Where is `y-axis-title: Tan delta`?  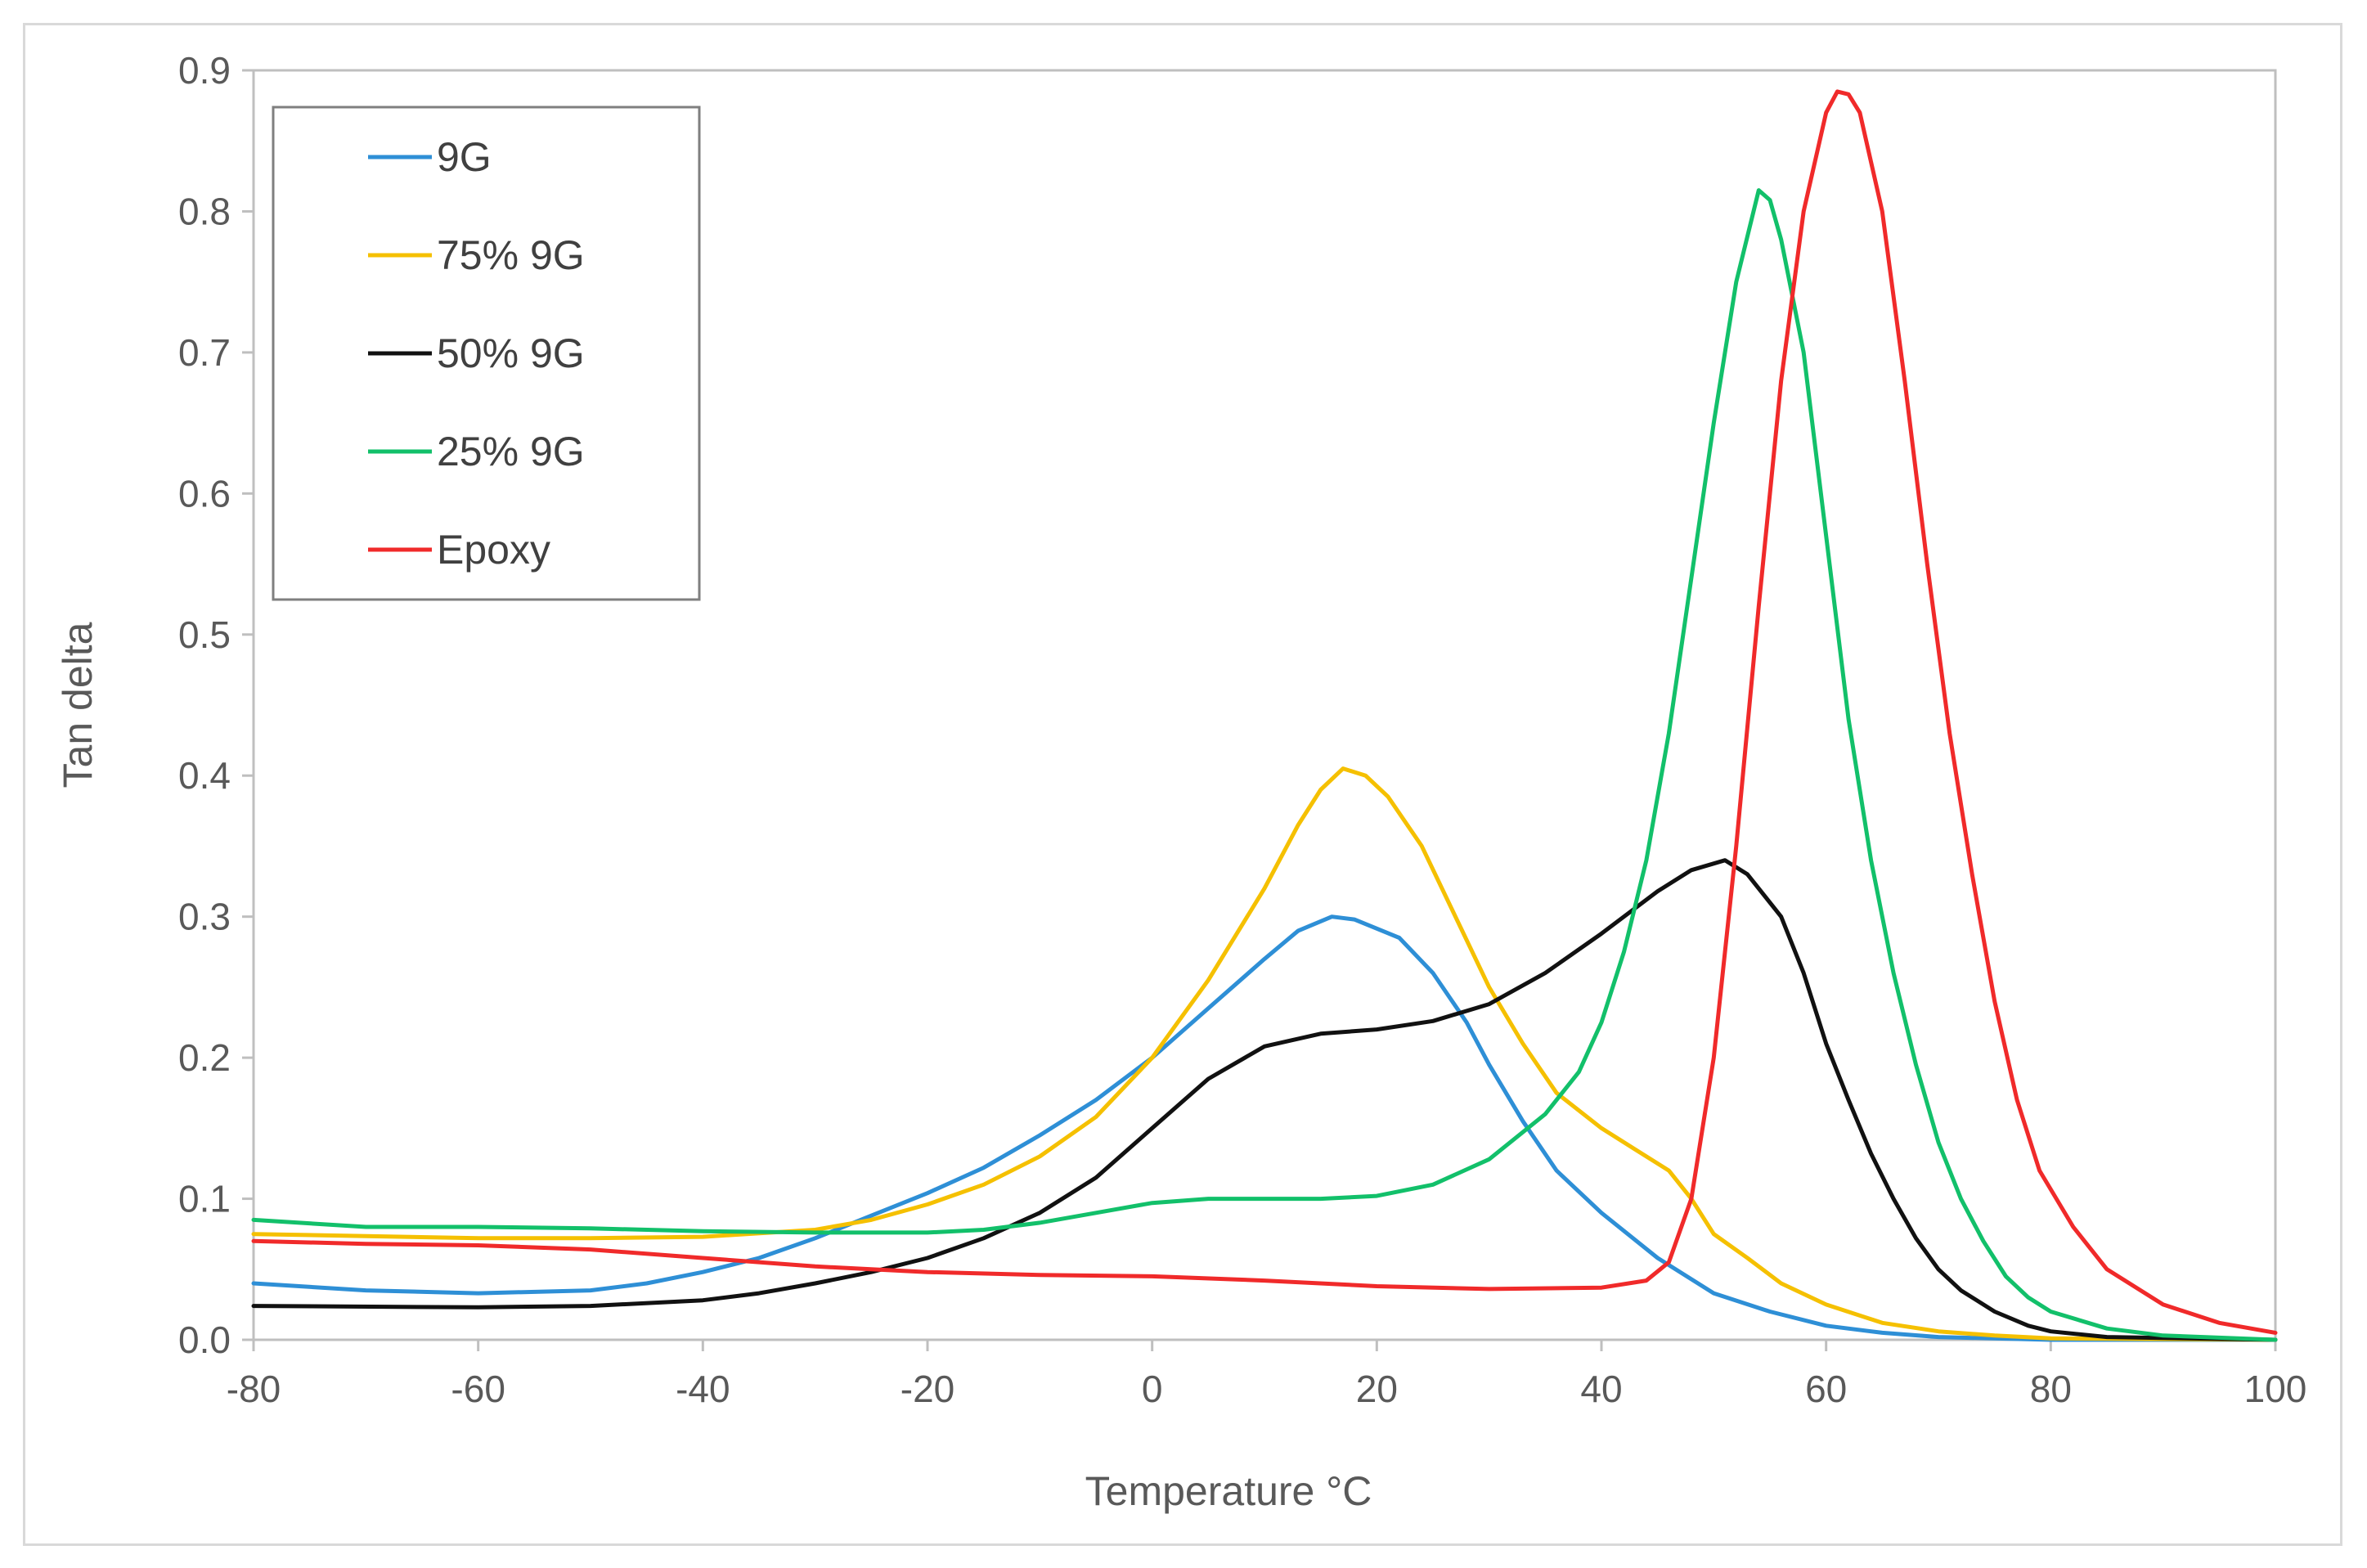
y-axis-title: Tan delta is located at coordinates (78, 705).